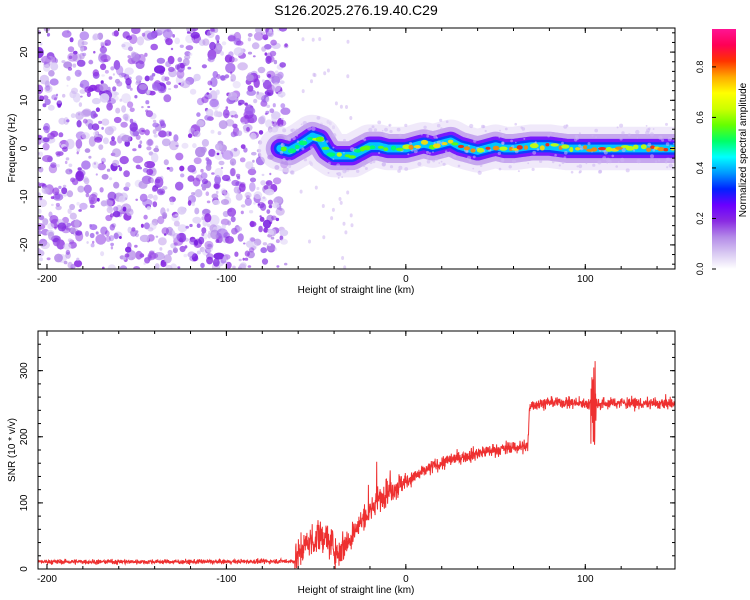  What do you see at coordinates (406, 279) in the screenshot?
I see `x-tick-label: 0` at bounding box center [406, 279].